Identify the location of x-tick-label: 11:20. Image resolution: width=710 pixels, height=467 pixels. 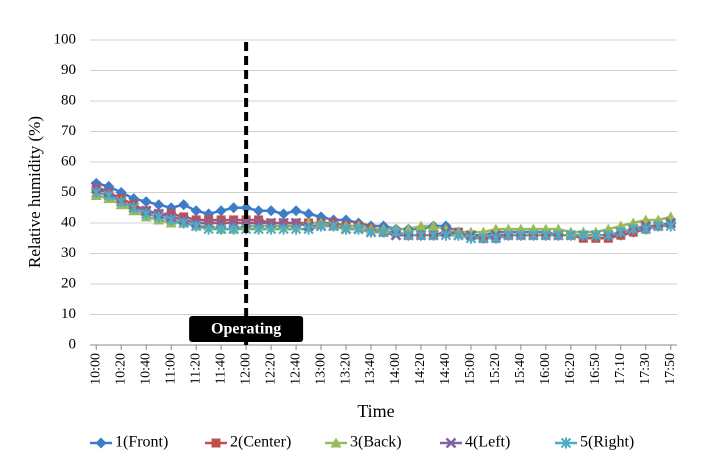
(195, 368).